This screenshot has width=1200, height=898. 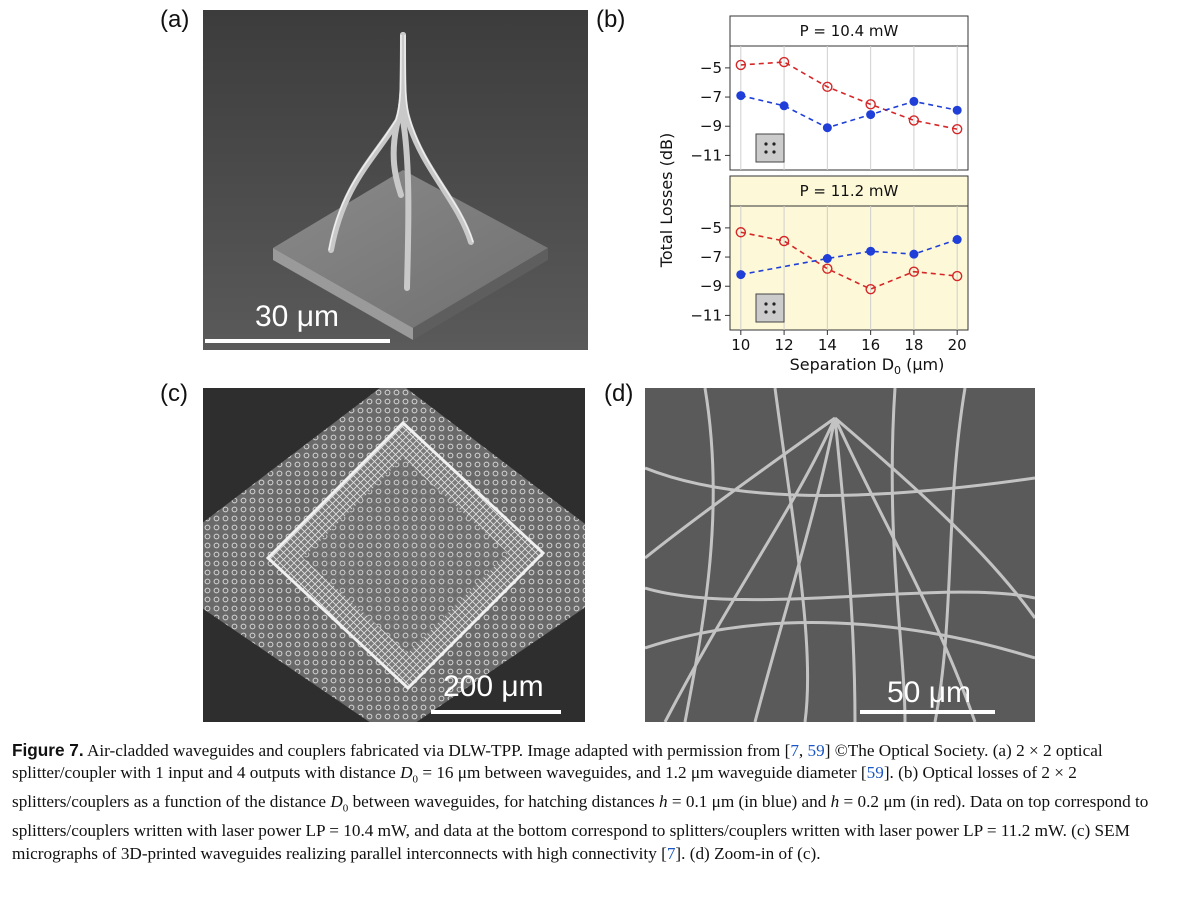 What do you see at coordinates (749, 802) in the screenshot?
I see `caption-text: = 0.1 μm (in blue) and` at bounding box center [749, 802].